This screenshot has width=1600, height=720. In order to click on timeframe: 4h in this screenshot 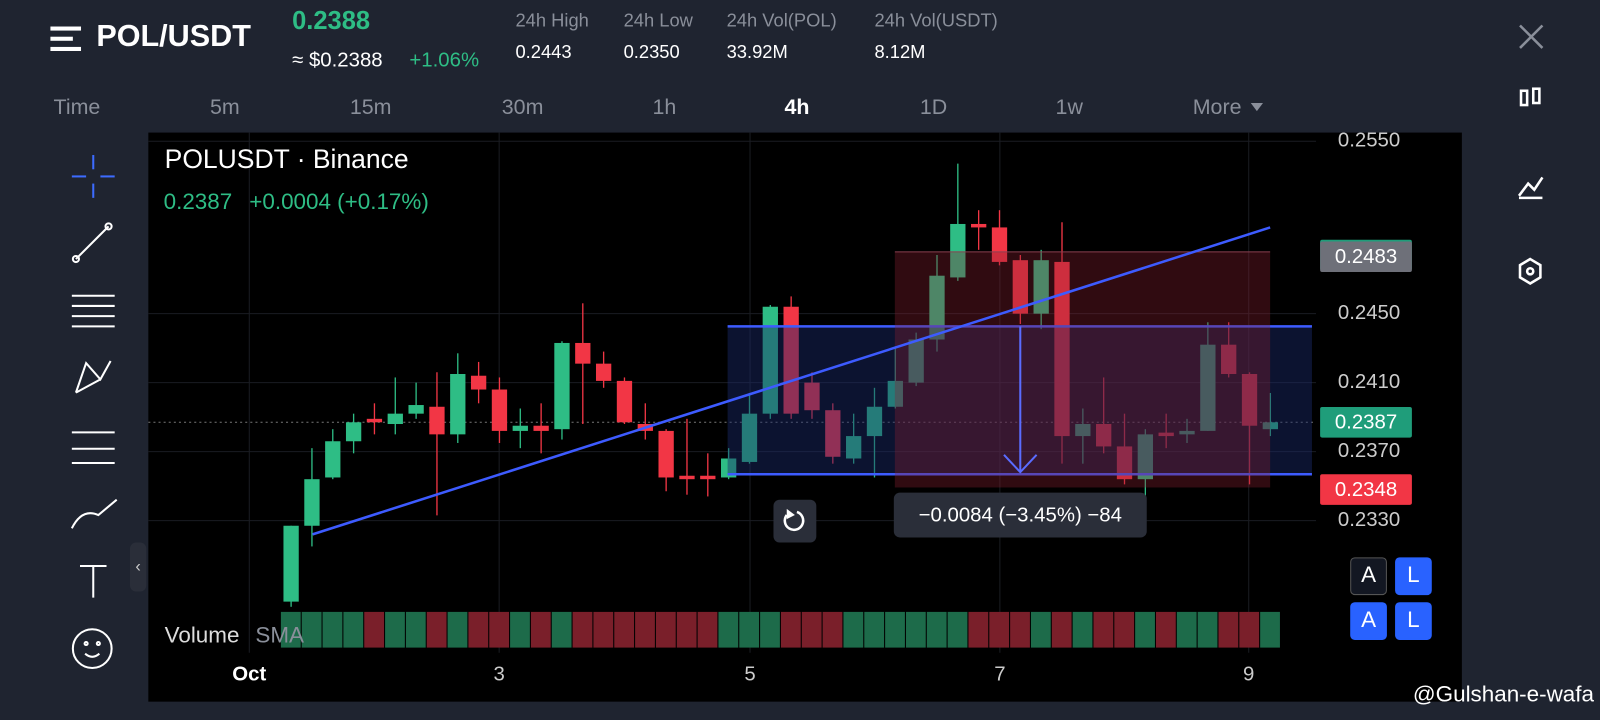, I will do `click(796, 107)`.